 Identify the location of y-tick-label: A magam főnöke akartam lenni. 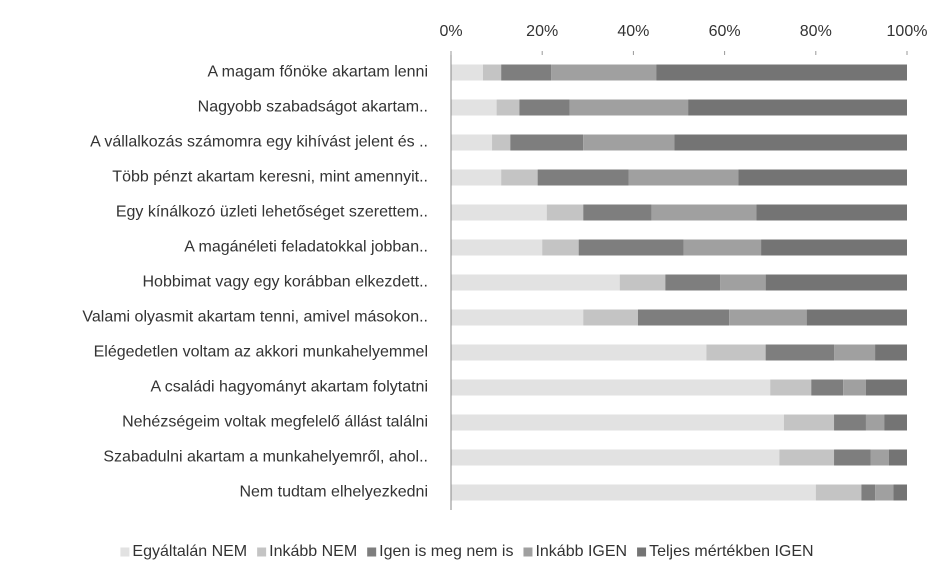
(317, 72).